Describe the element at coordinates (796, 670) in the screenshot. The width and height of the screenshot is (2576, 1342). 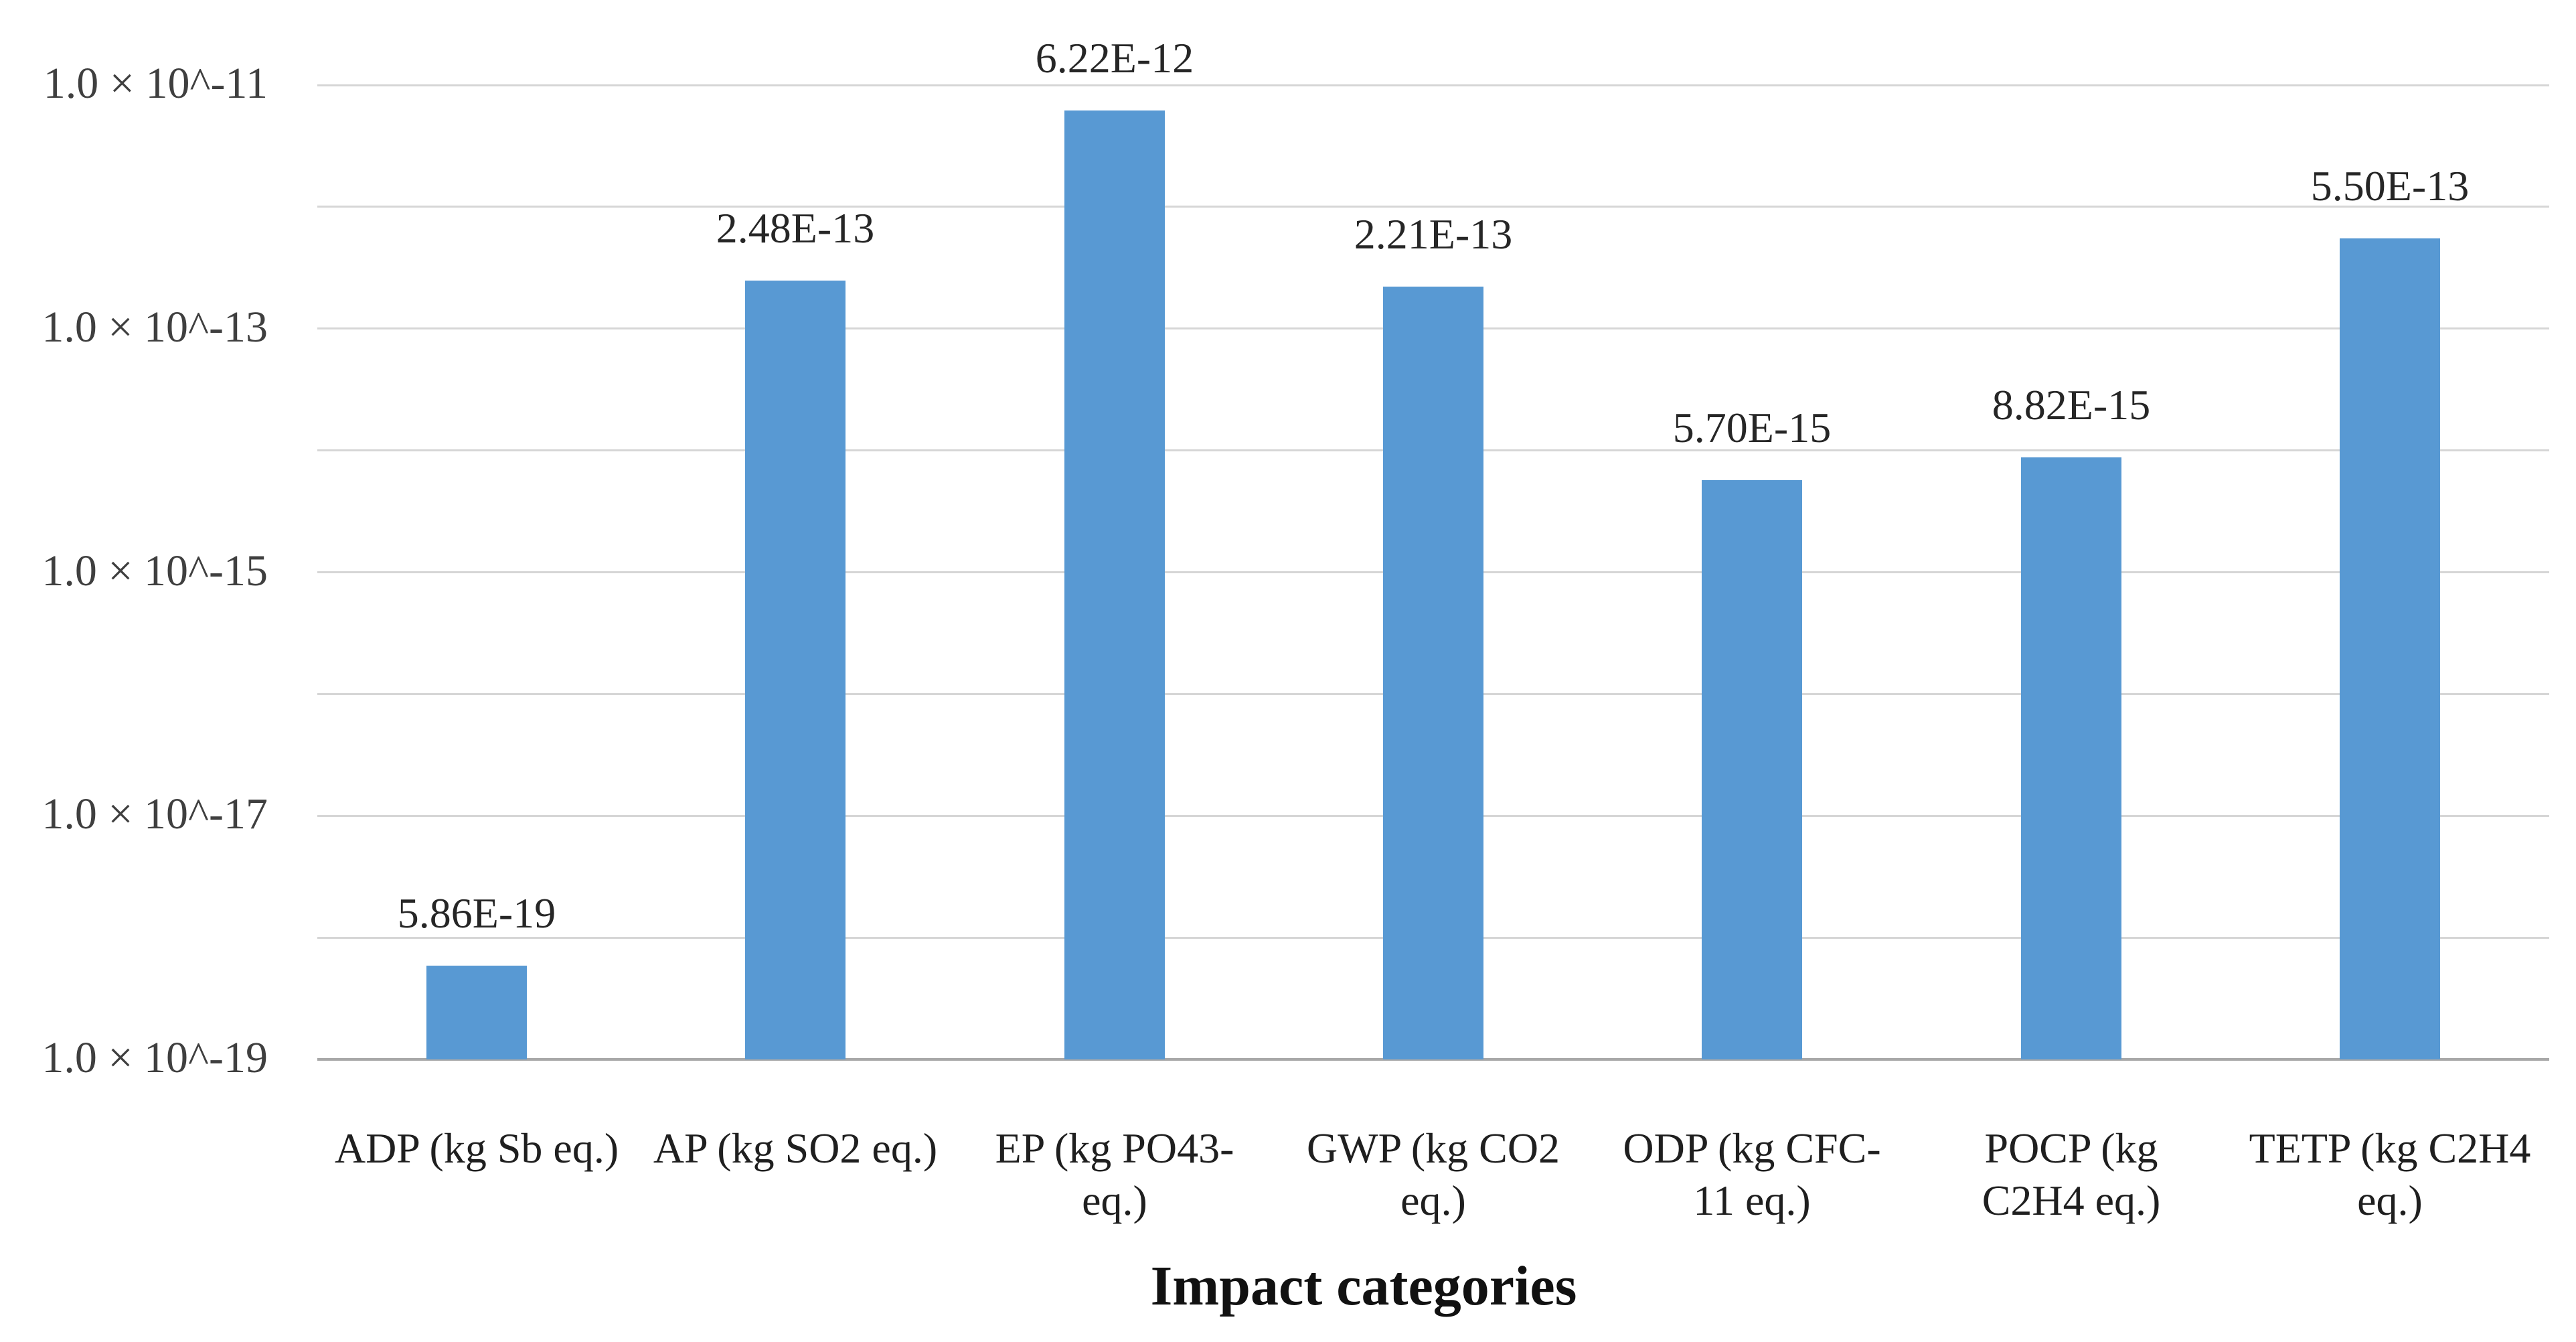
I see `bar-ap` at that location.